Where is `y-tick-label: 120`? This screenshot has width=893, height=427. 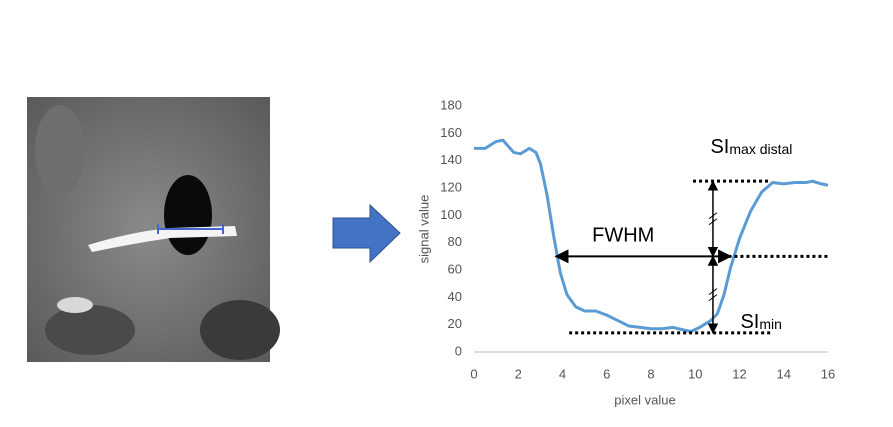
y-tick-label: 120 is located at coordinates (451, 186).